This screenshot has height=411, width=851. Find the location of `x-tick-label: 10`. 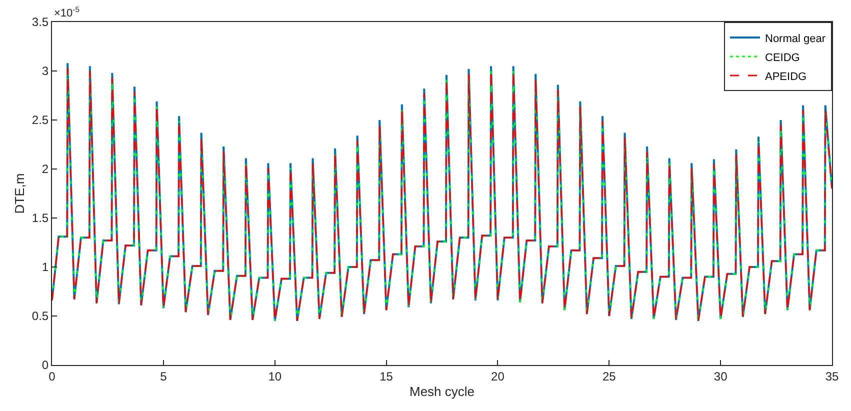

x-tick-label: 10 is located at coordinates (275, 376).